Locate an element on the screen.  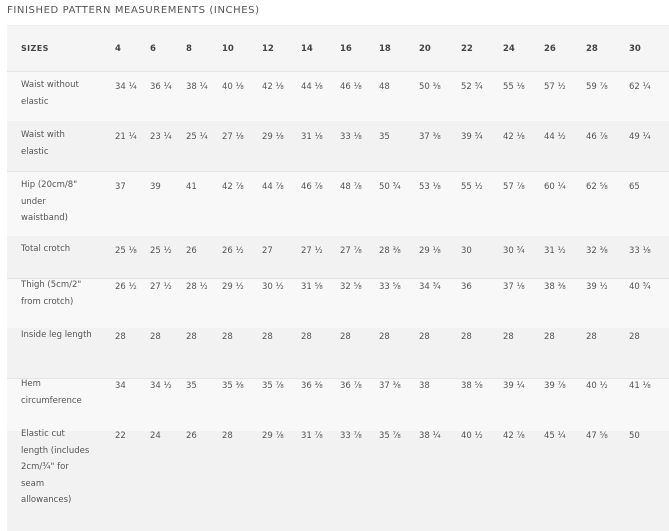
table-cell: 31 ⅝ is located at coordinates (312, 287).